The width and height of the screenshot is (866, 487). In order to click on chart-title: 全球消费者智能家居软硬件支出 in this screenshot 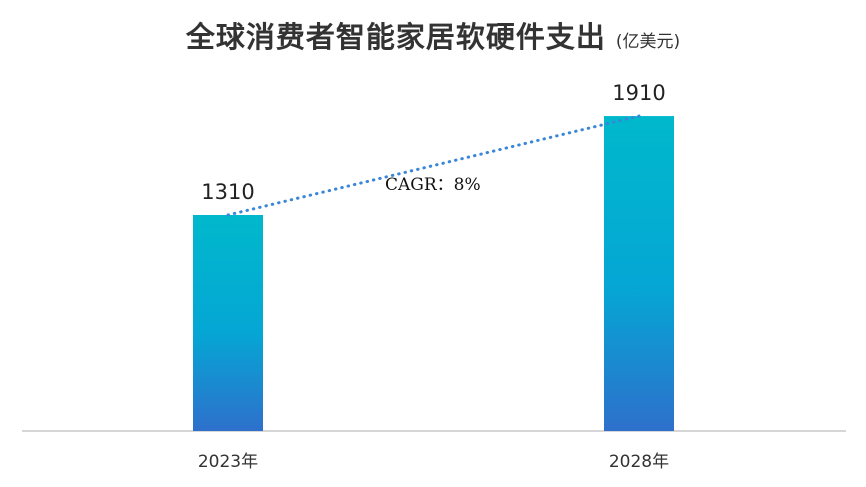, I will do `click(395, 37)`.